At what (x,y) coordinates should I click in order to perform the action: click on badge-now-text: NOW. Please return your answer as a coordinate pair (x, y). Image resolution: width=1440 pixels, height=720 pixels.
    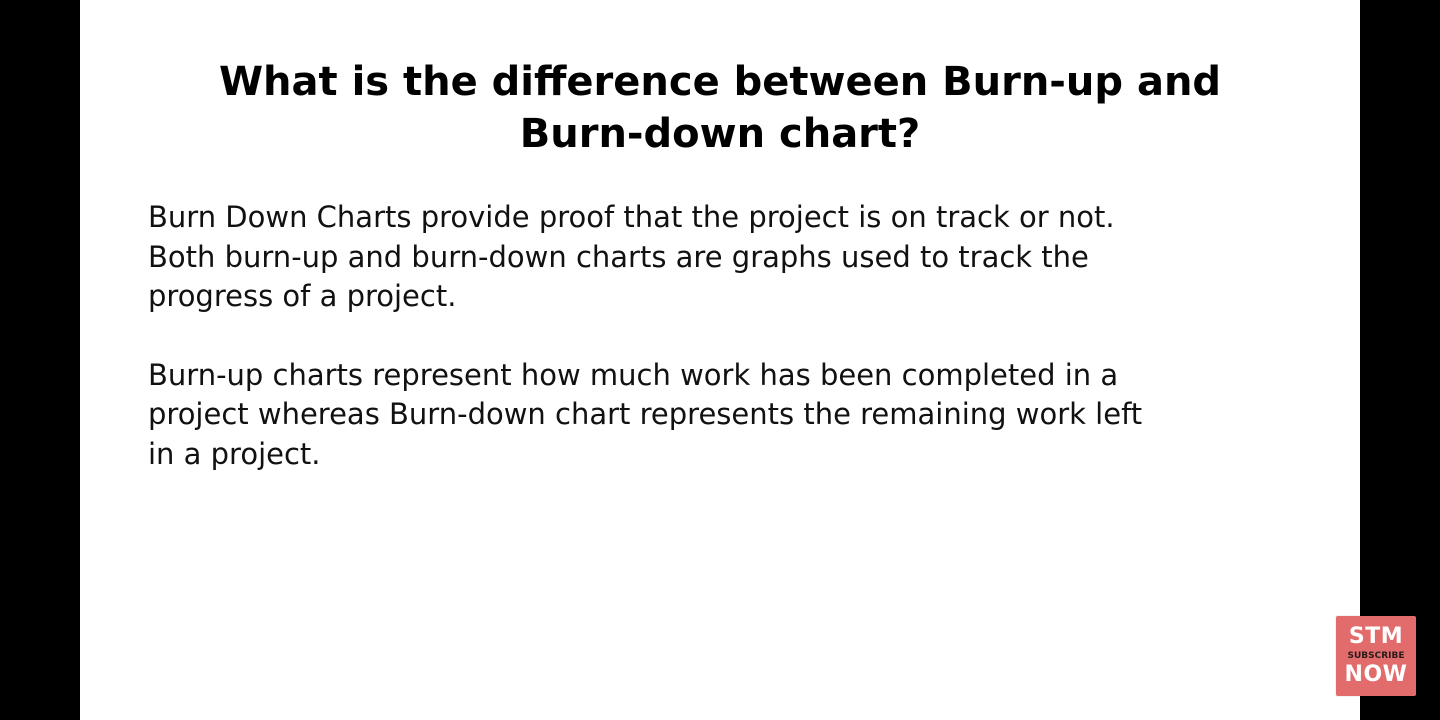
    Looking at the image, I should click on (1376, 674).